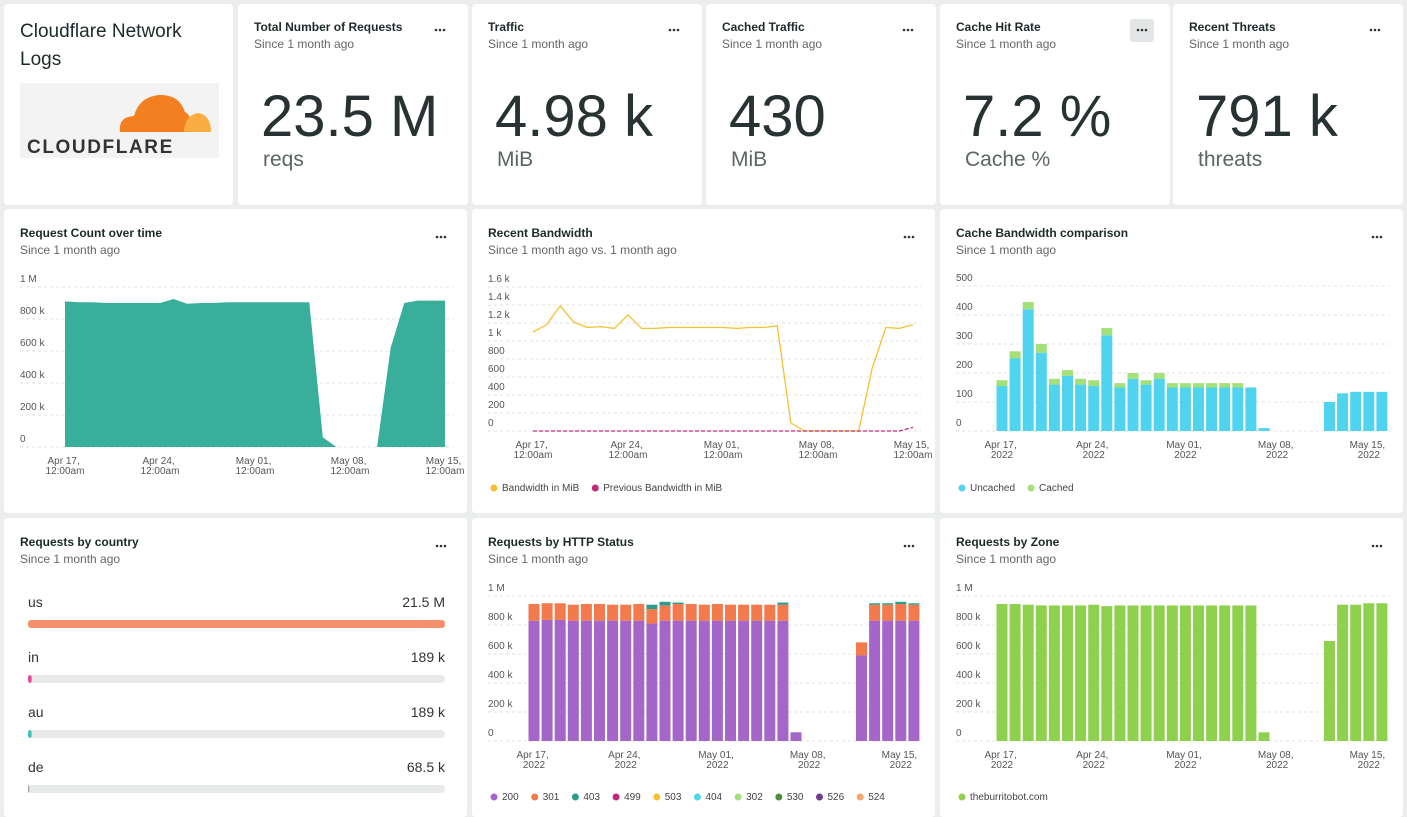 The image size is (1407, 817). I want to click on x-tick-label: May 08, 2022, so click(1277, 760).